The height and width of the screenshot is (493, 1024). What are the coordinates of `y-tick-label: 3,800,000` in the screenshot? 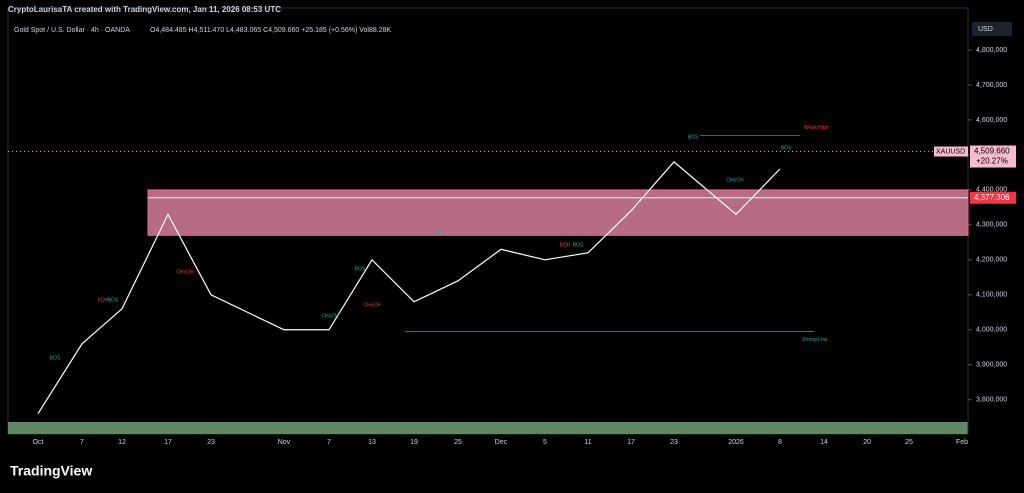 It's located at (991, 400).